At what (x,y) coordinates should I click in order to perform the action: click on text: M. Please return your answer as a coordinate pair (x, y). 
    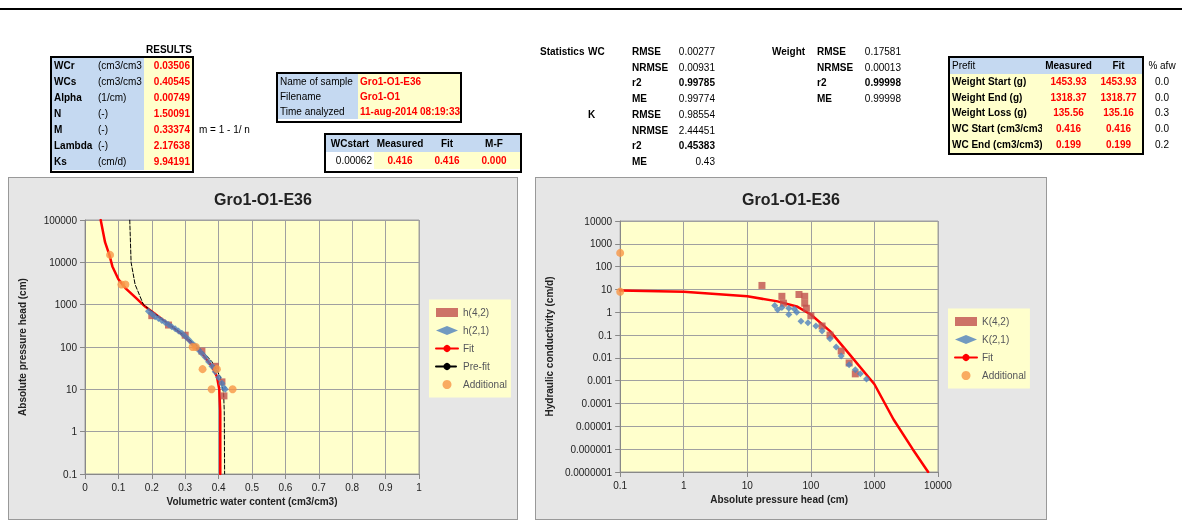
    Looking at the image, I should click on (74, 130).